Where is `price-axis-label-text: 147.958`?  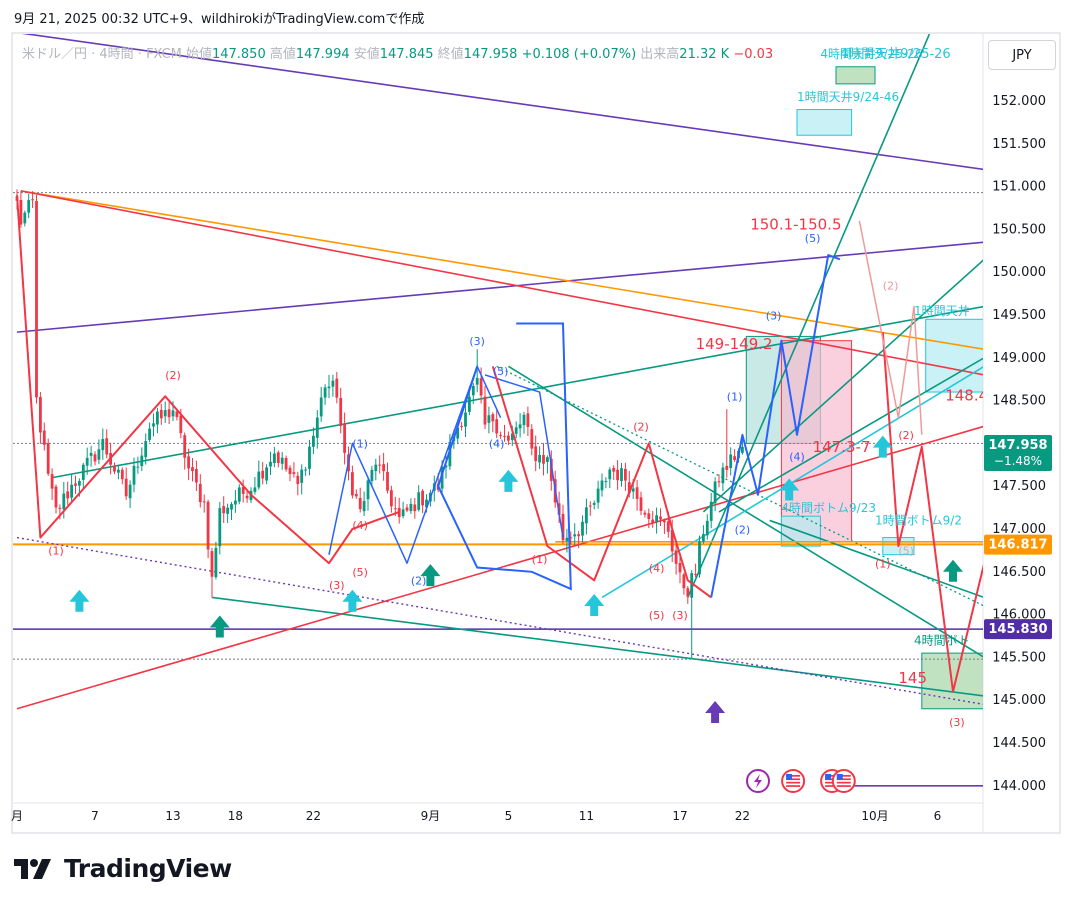
price-axis-label-text: 147.958 is located at coordinates (1017, 445).